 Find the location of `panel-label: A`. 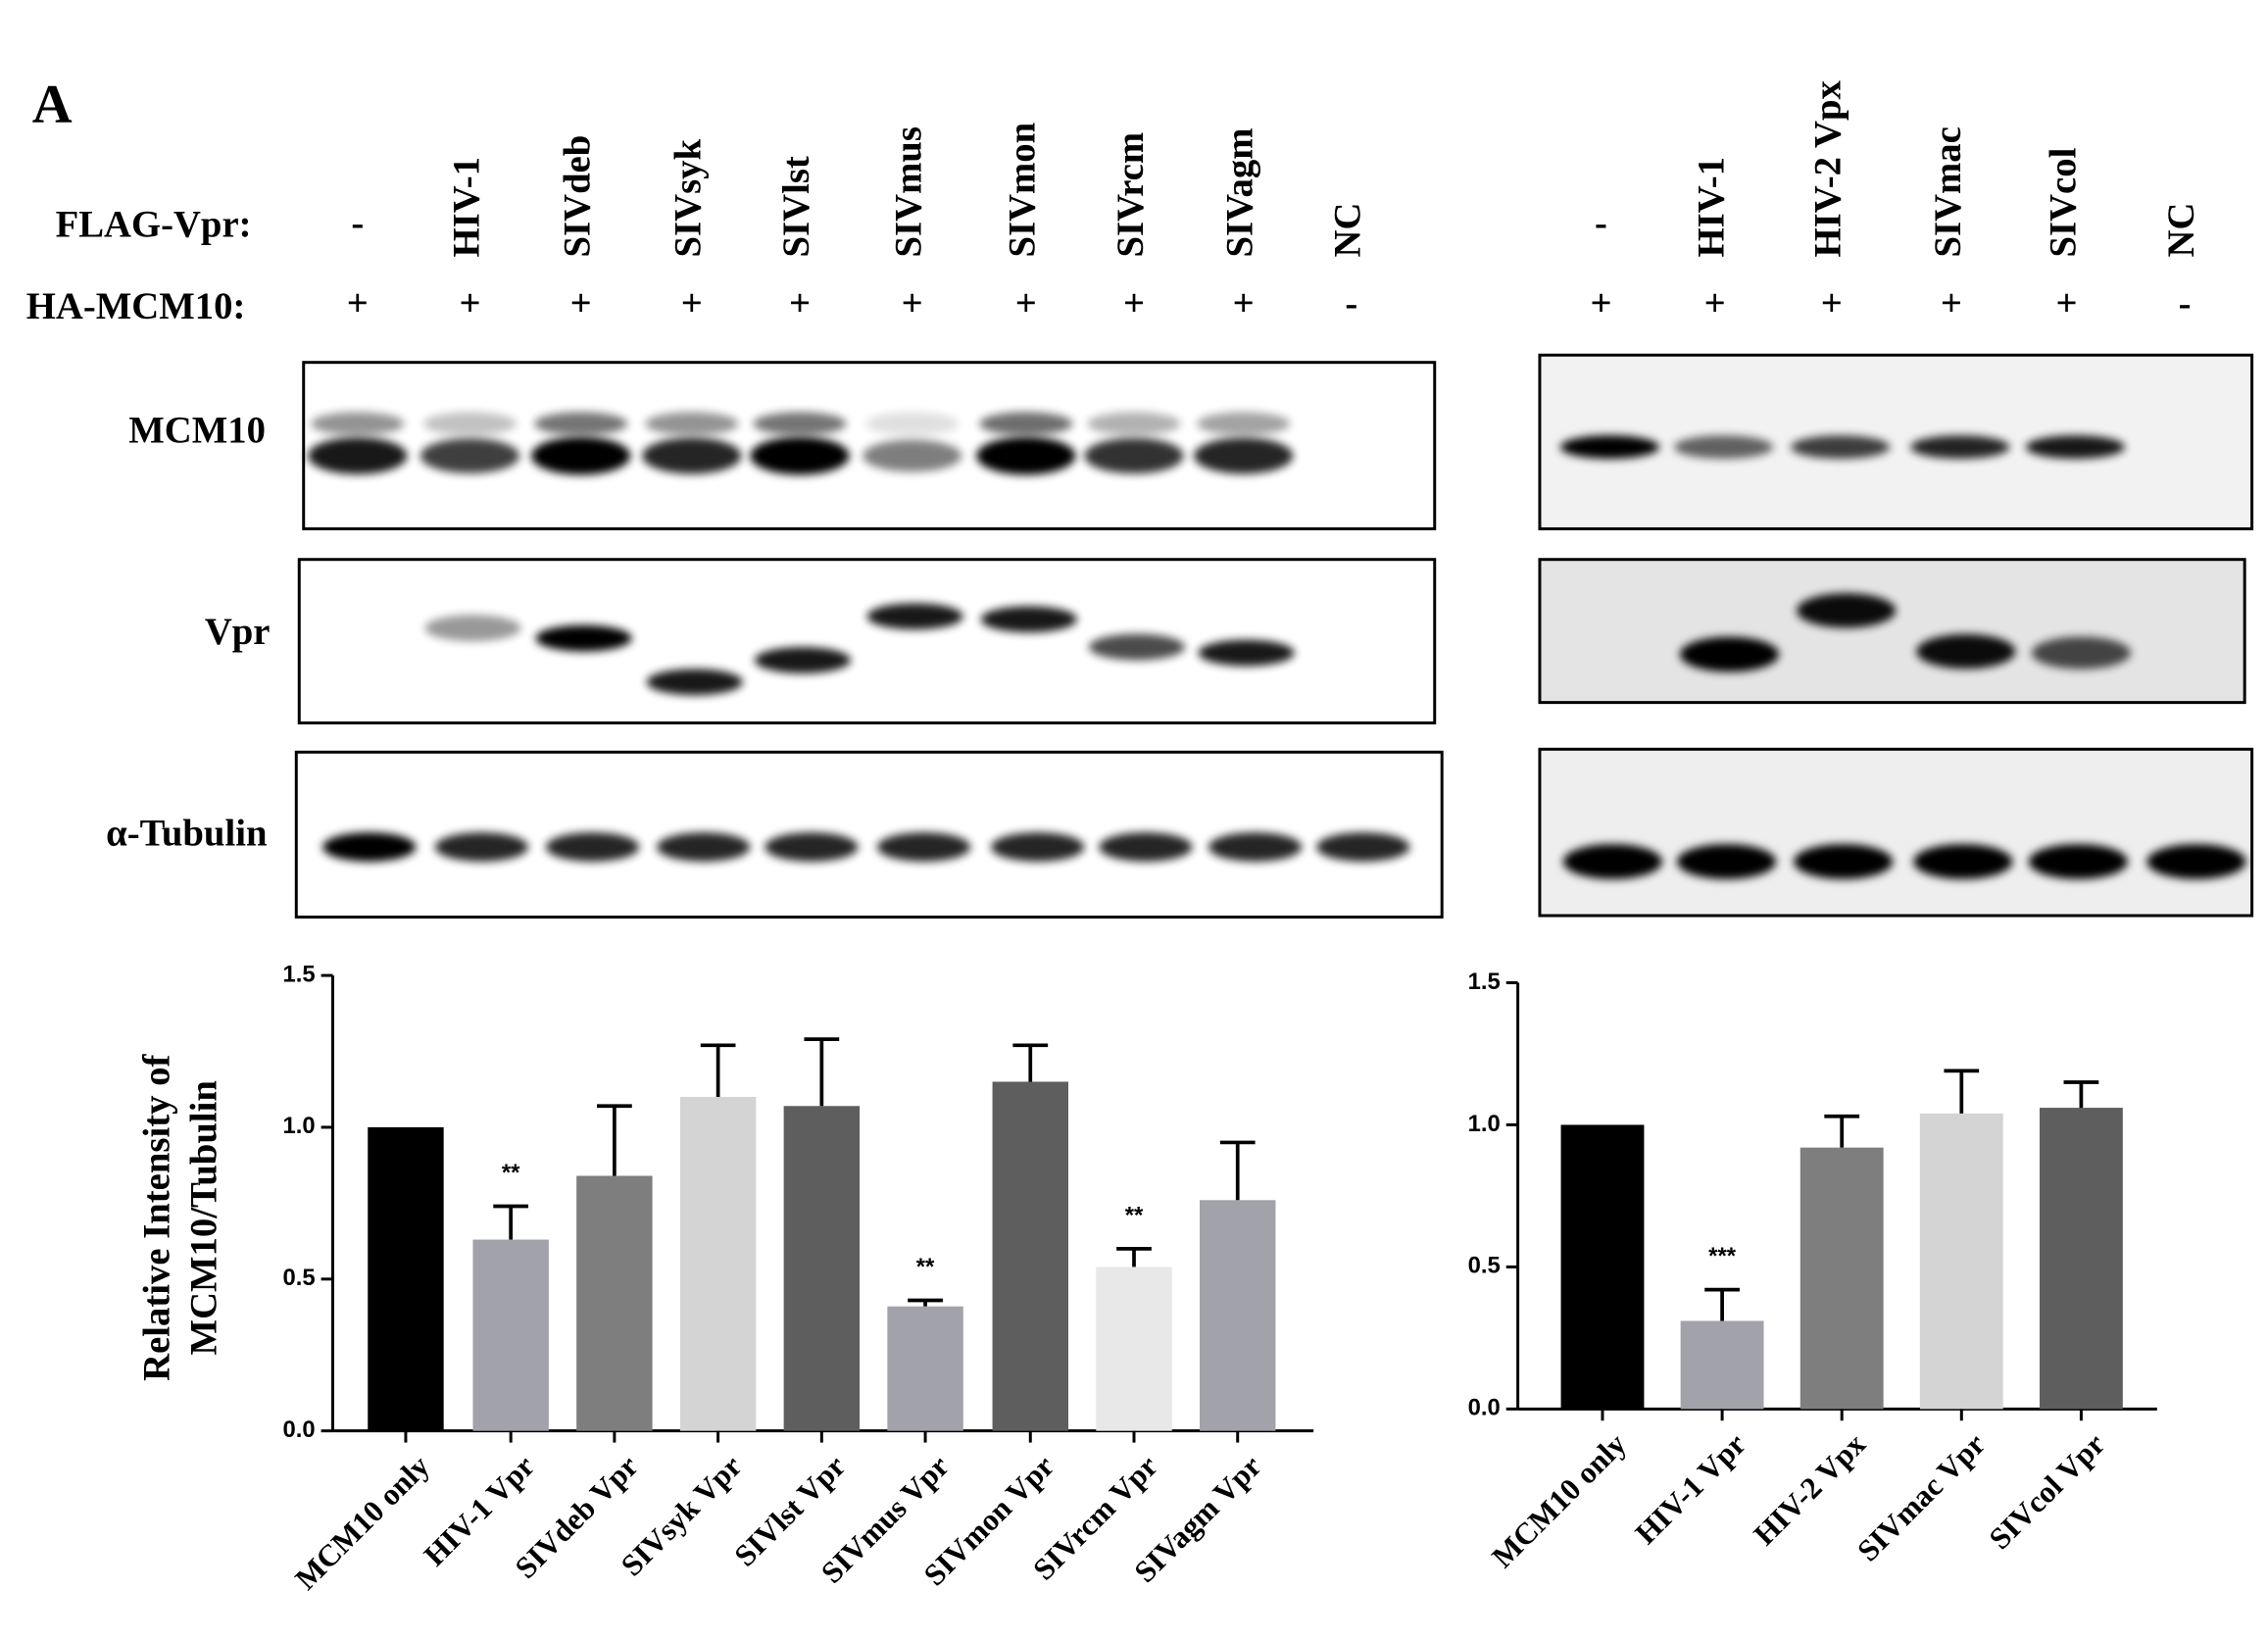

panel-label: A is located at coordinates (52, 105).